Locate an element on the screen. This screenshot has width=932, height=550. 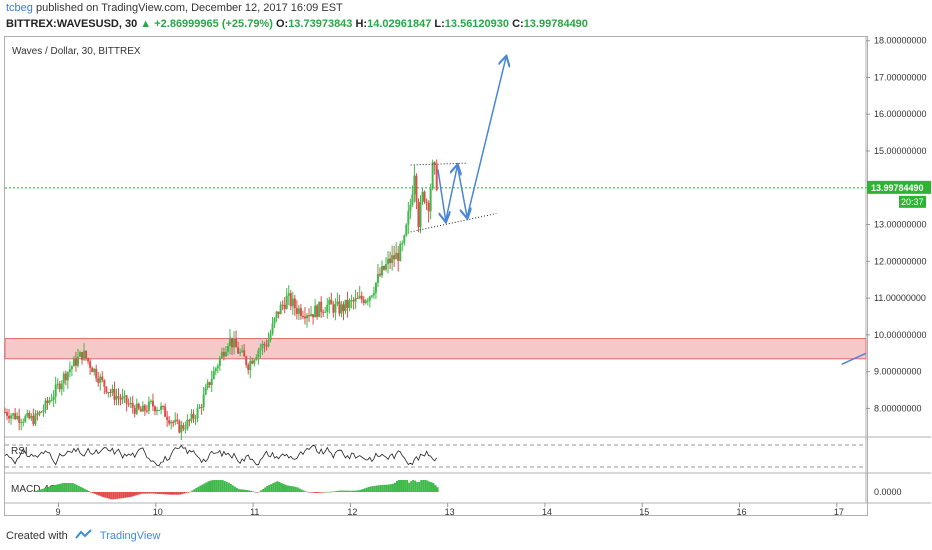
y-tick-label: 8.00000000 is located at coordinates (898, 408).